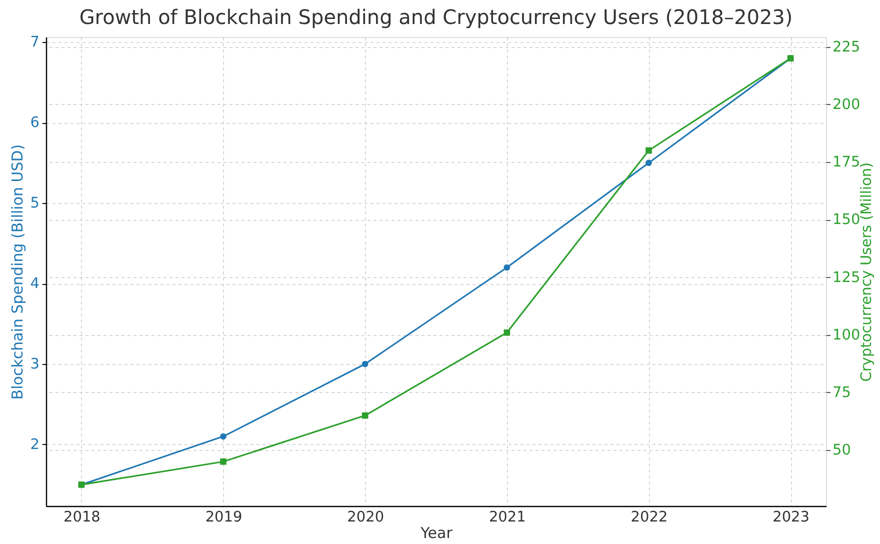 This screenshot has width=880, height=544. Describe the element at coordinates (223, 518) in the screenshot. I see `x-tick-label: 2019` at that location.